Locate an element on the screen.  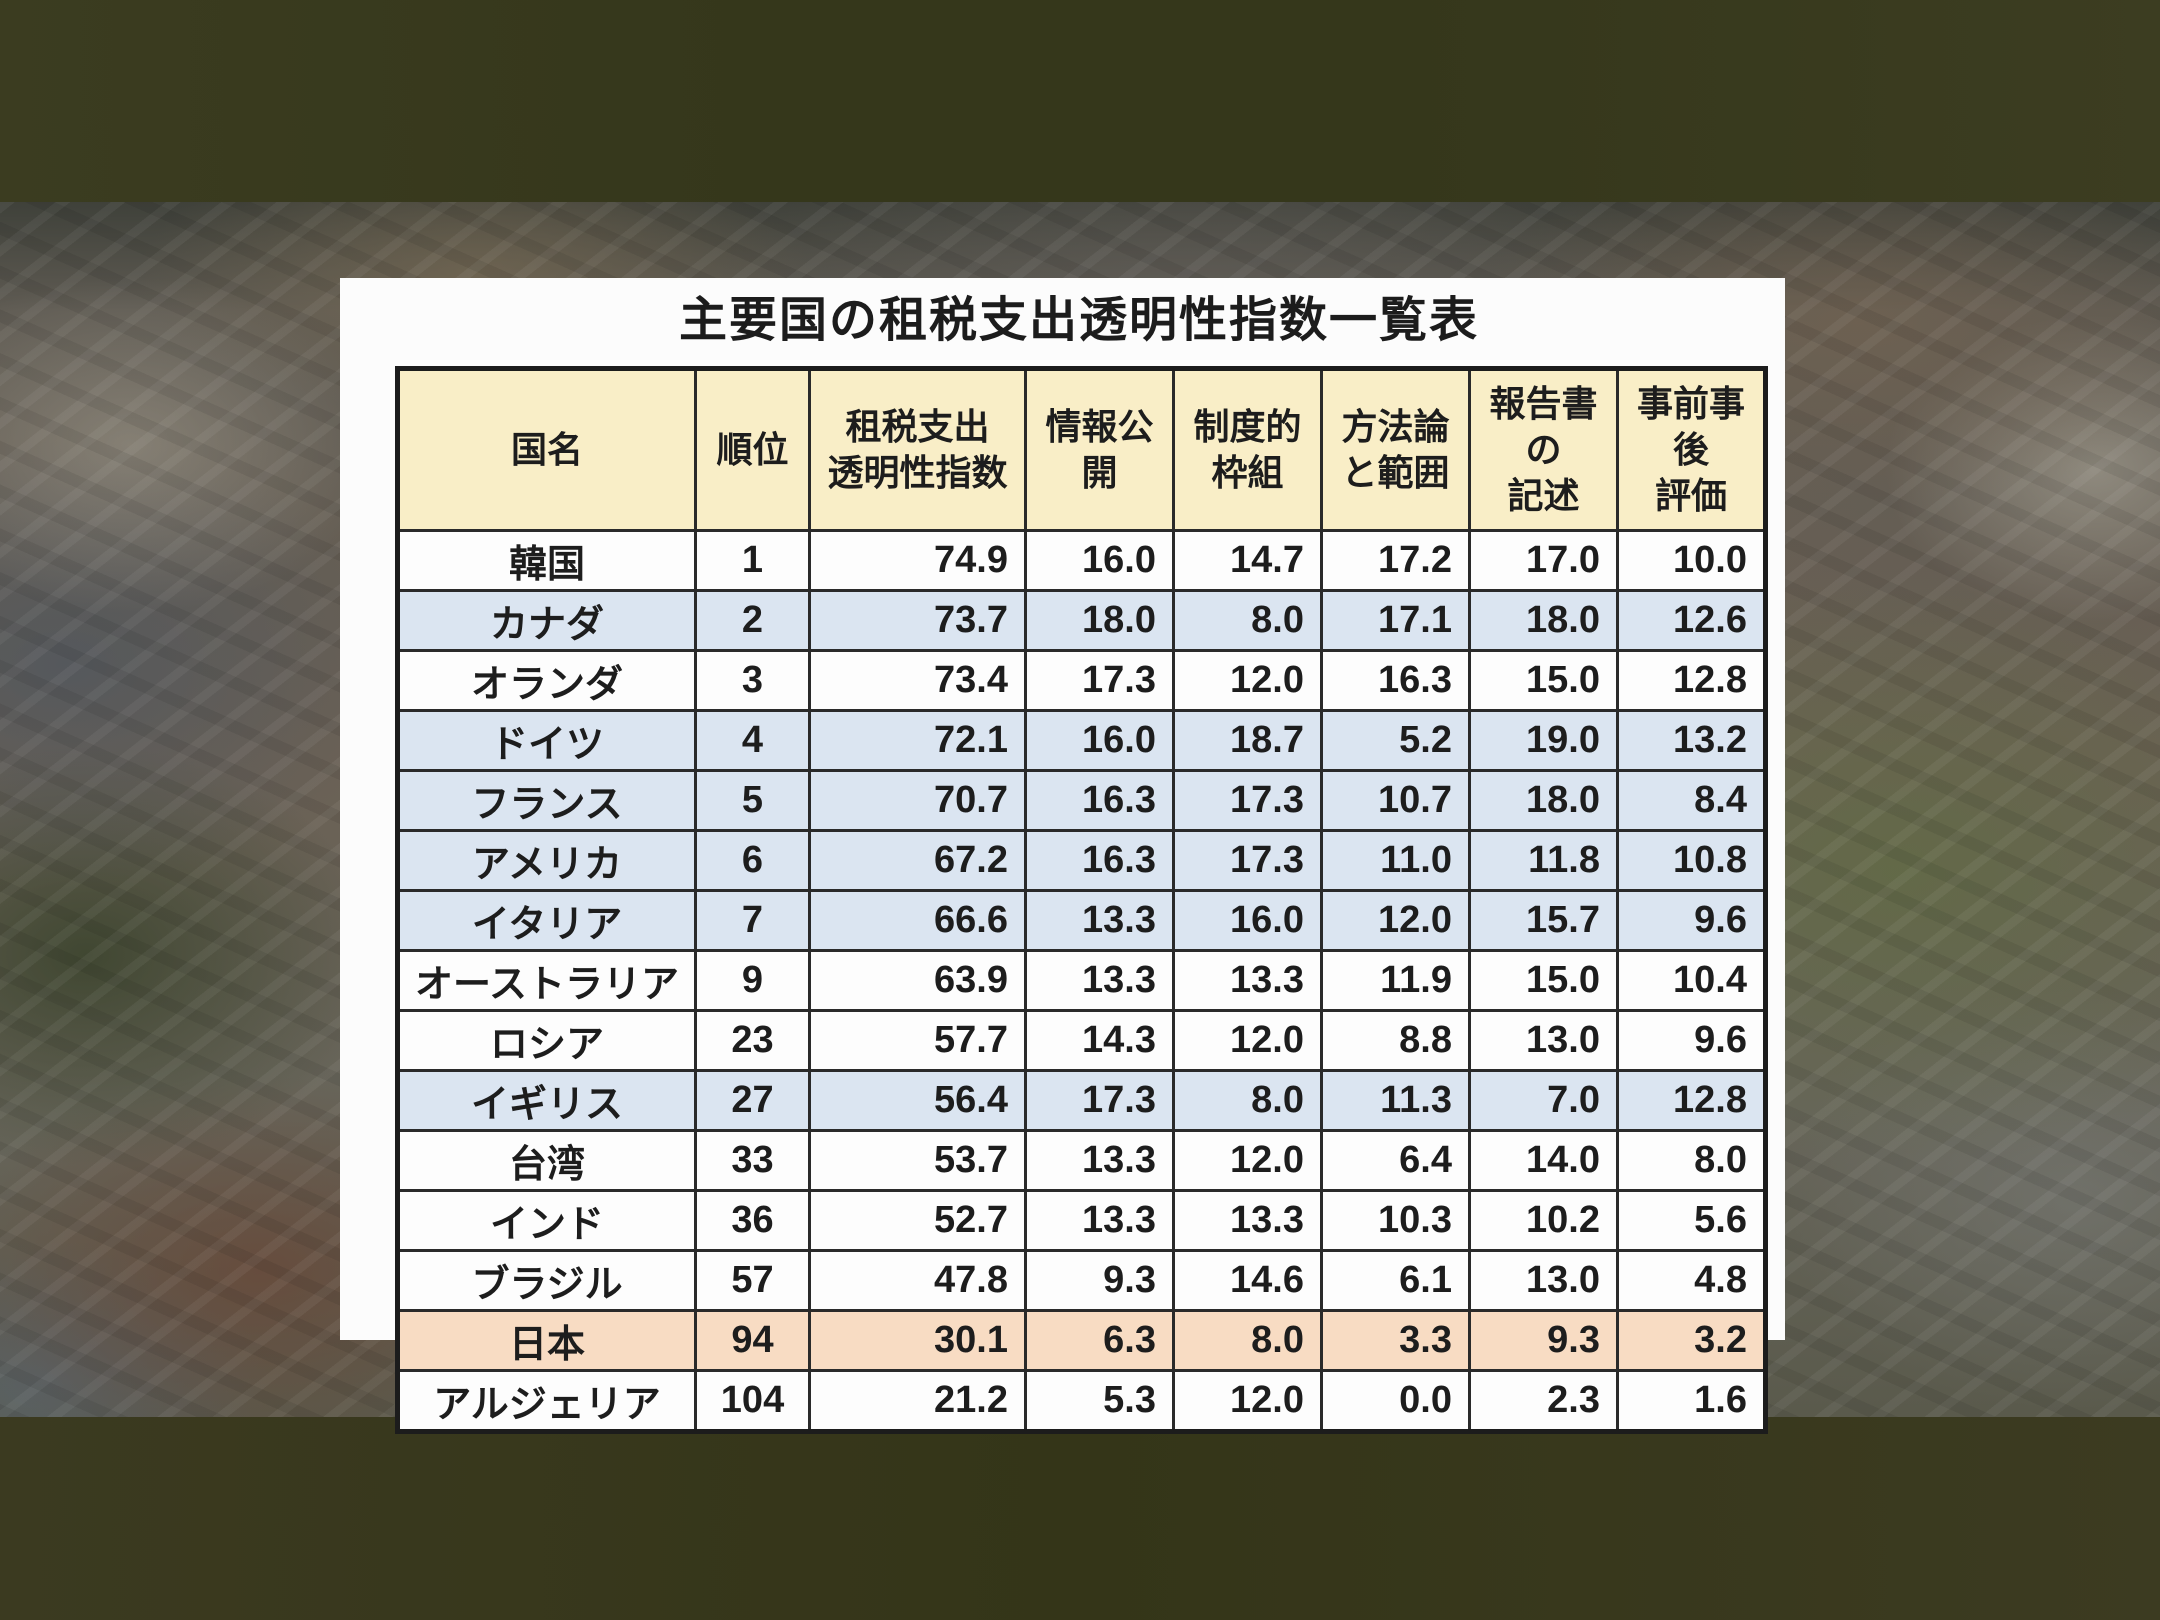
table-row-ブラジル: ブラジル 57 47.8 9.3 14.6 6.1 13.0 4.8 is located at coordinates (1081, 1280).